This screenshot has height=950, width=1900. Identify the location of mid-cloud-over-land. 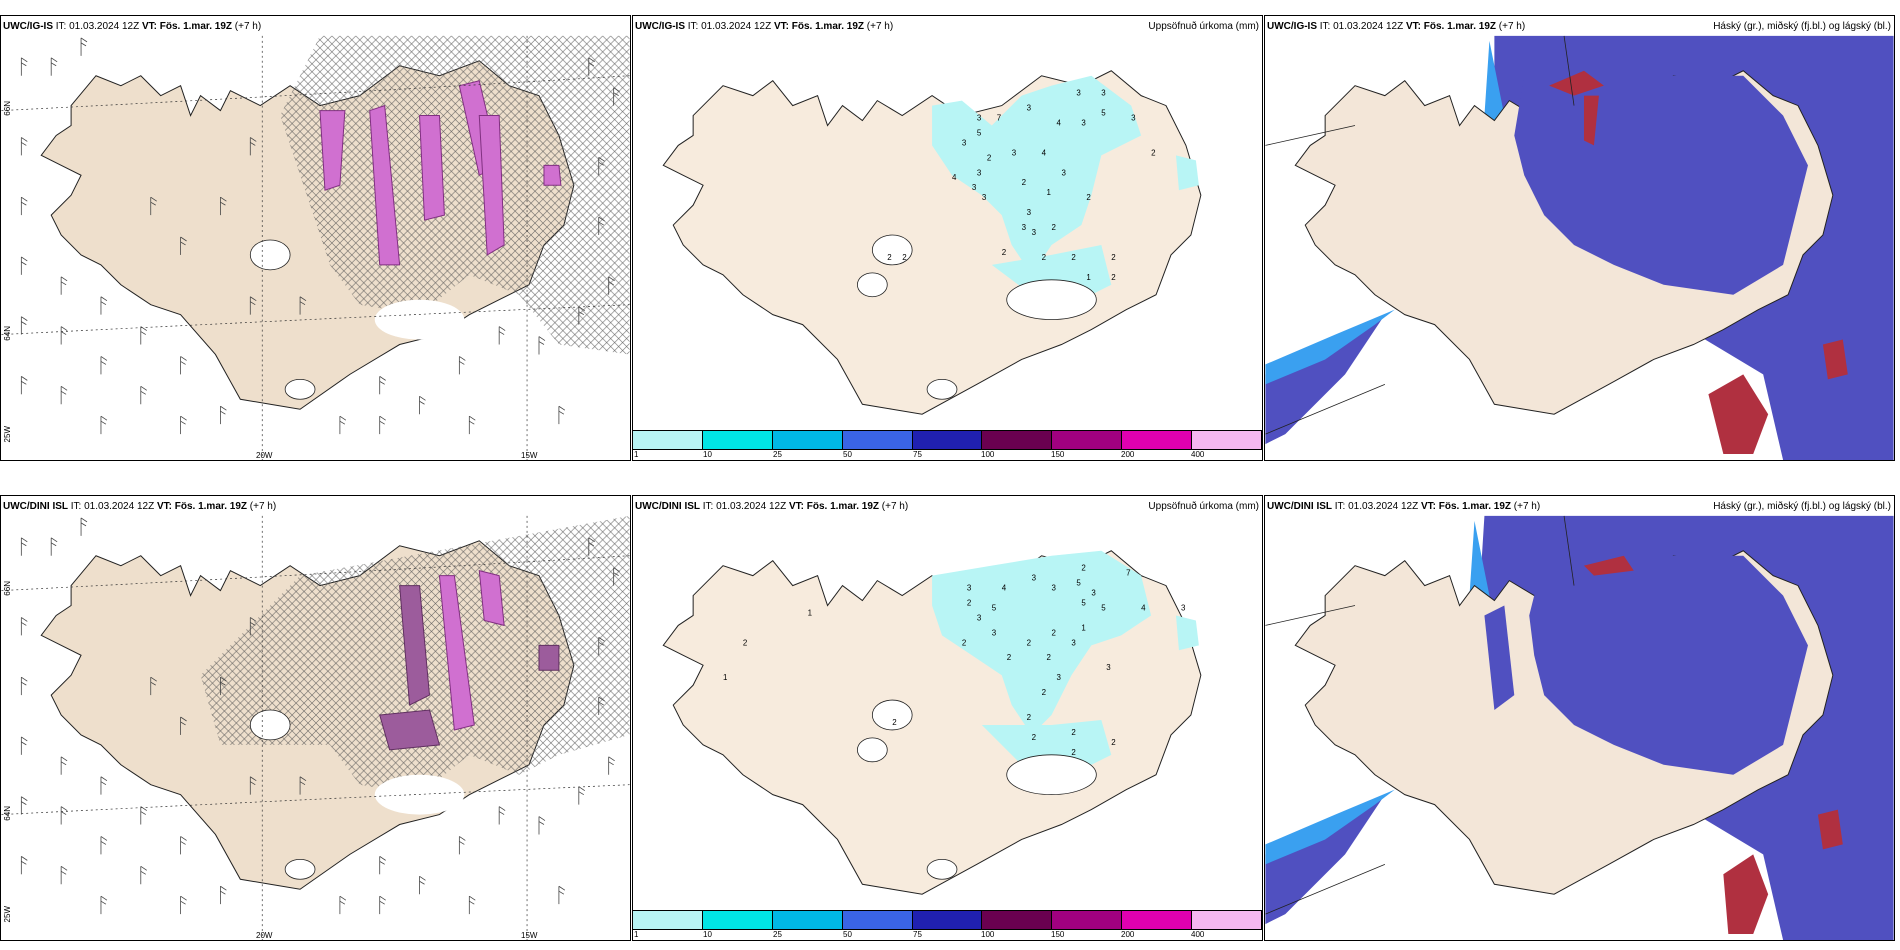
(1668, 665).